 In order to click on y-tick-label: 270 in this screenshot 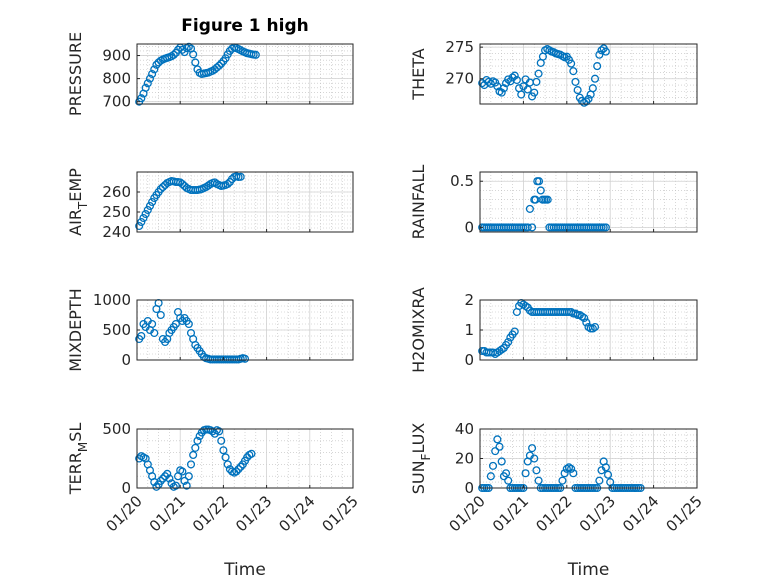, I will do `click(459, 79)`.